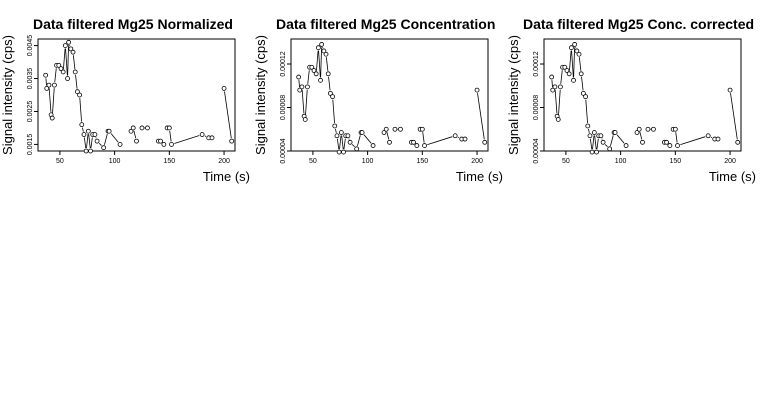 Image resolution: width=760 pixels, height=400 pixels. Describe the element at coordinates (283, 63) in the screenshot. I see `y-tick-label: 0.00012` at that location.